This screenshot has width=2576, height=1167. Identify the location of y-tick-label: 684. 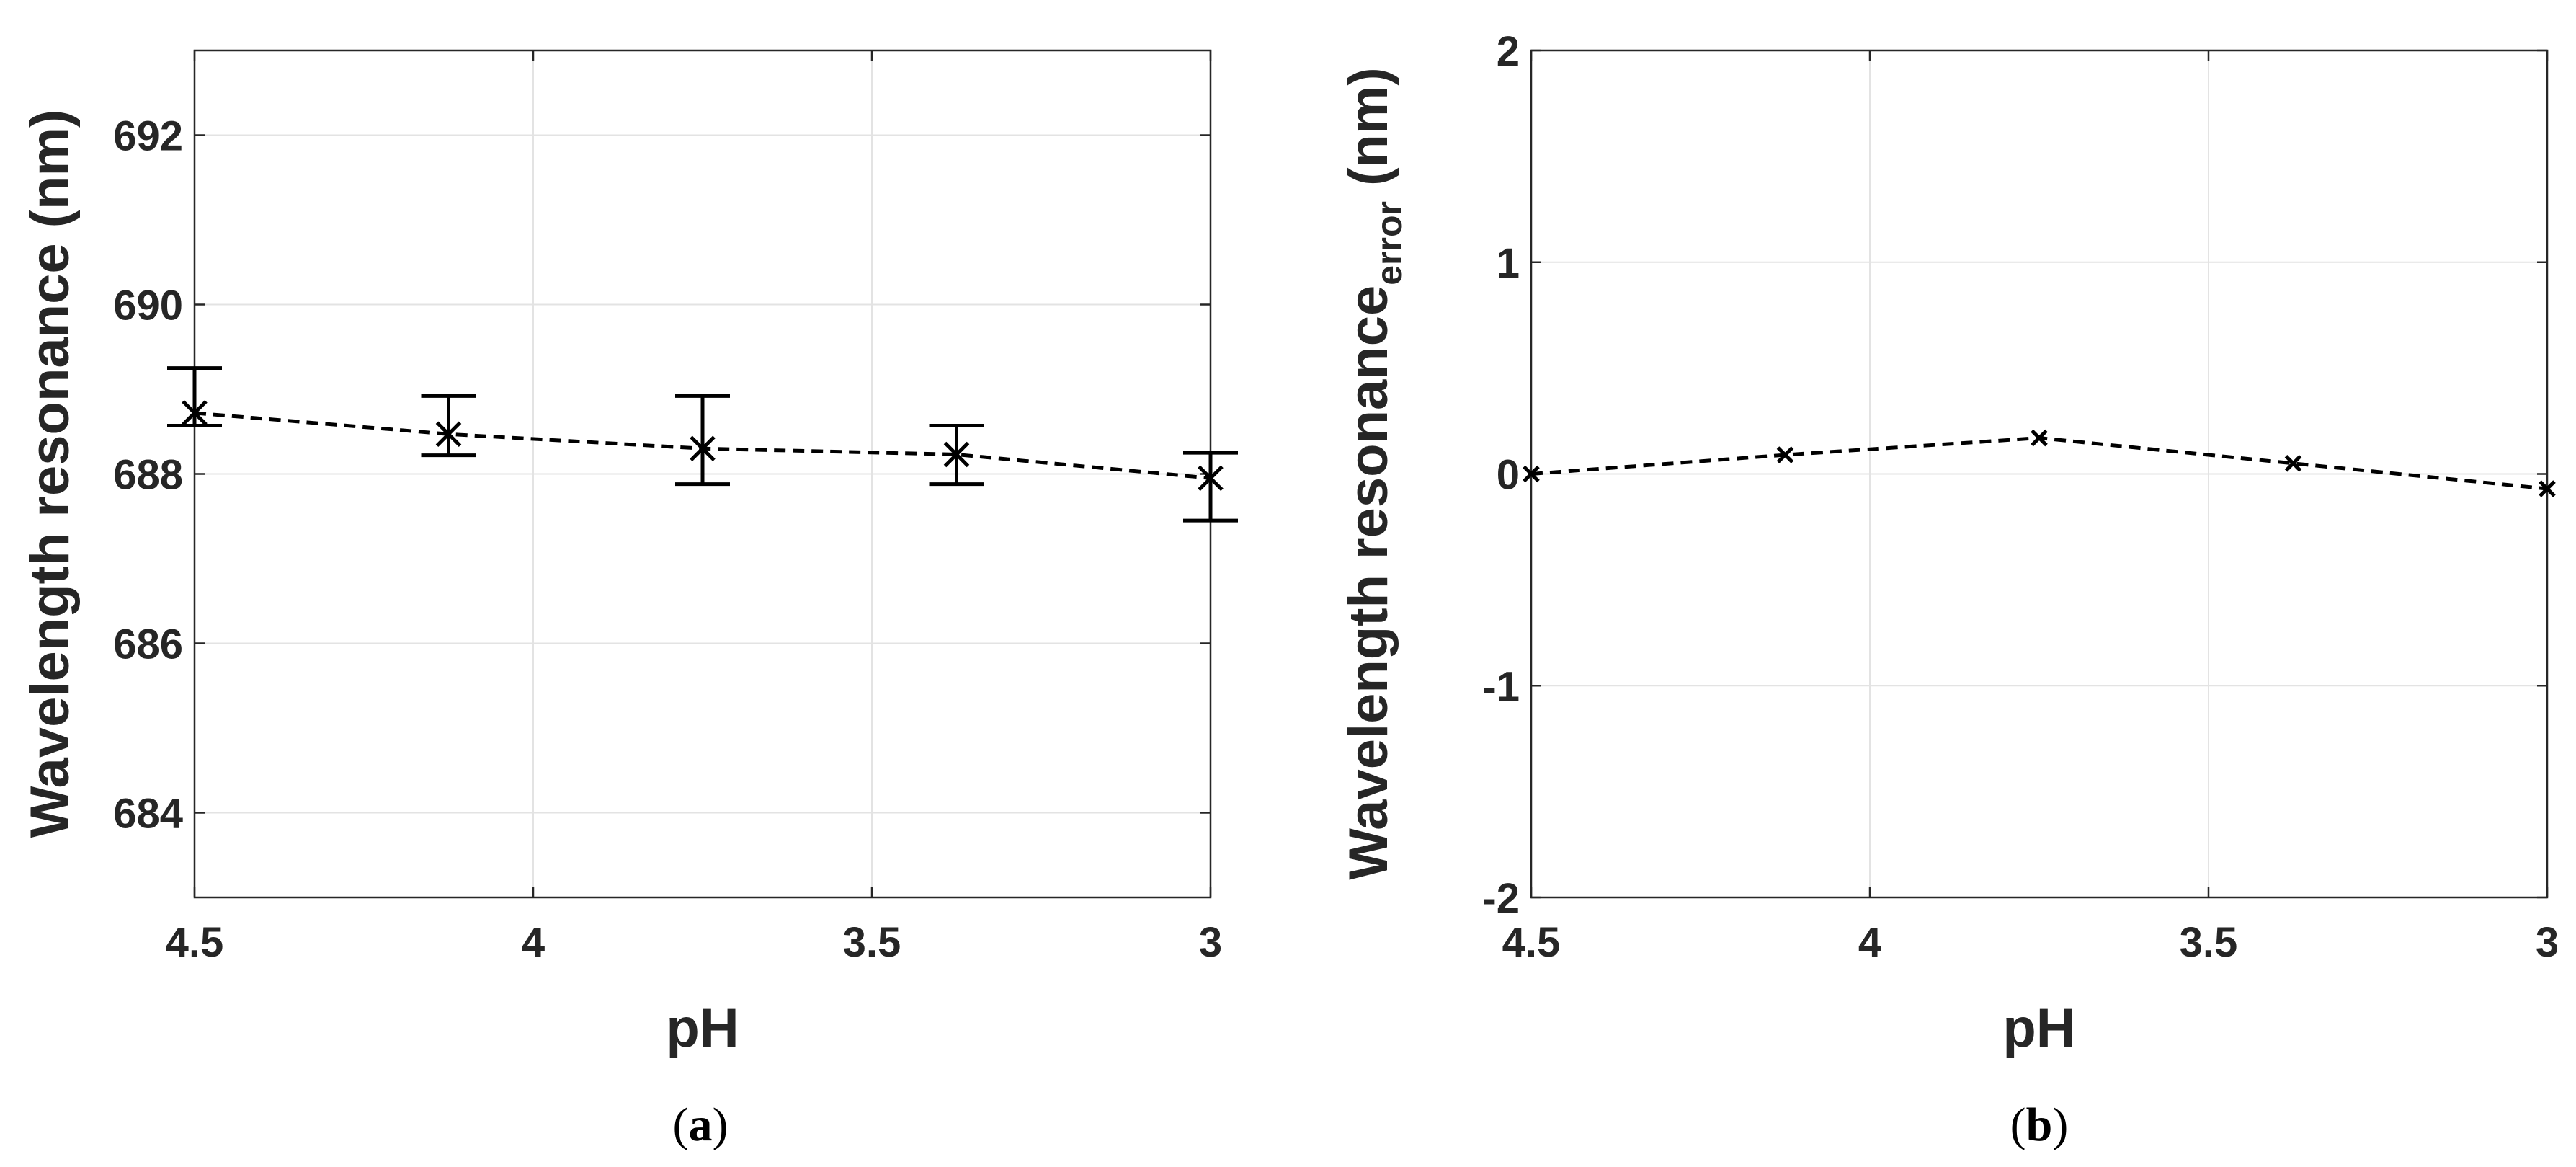
(148, 814).